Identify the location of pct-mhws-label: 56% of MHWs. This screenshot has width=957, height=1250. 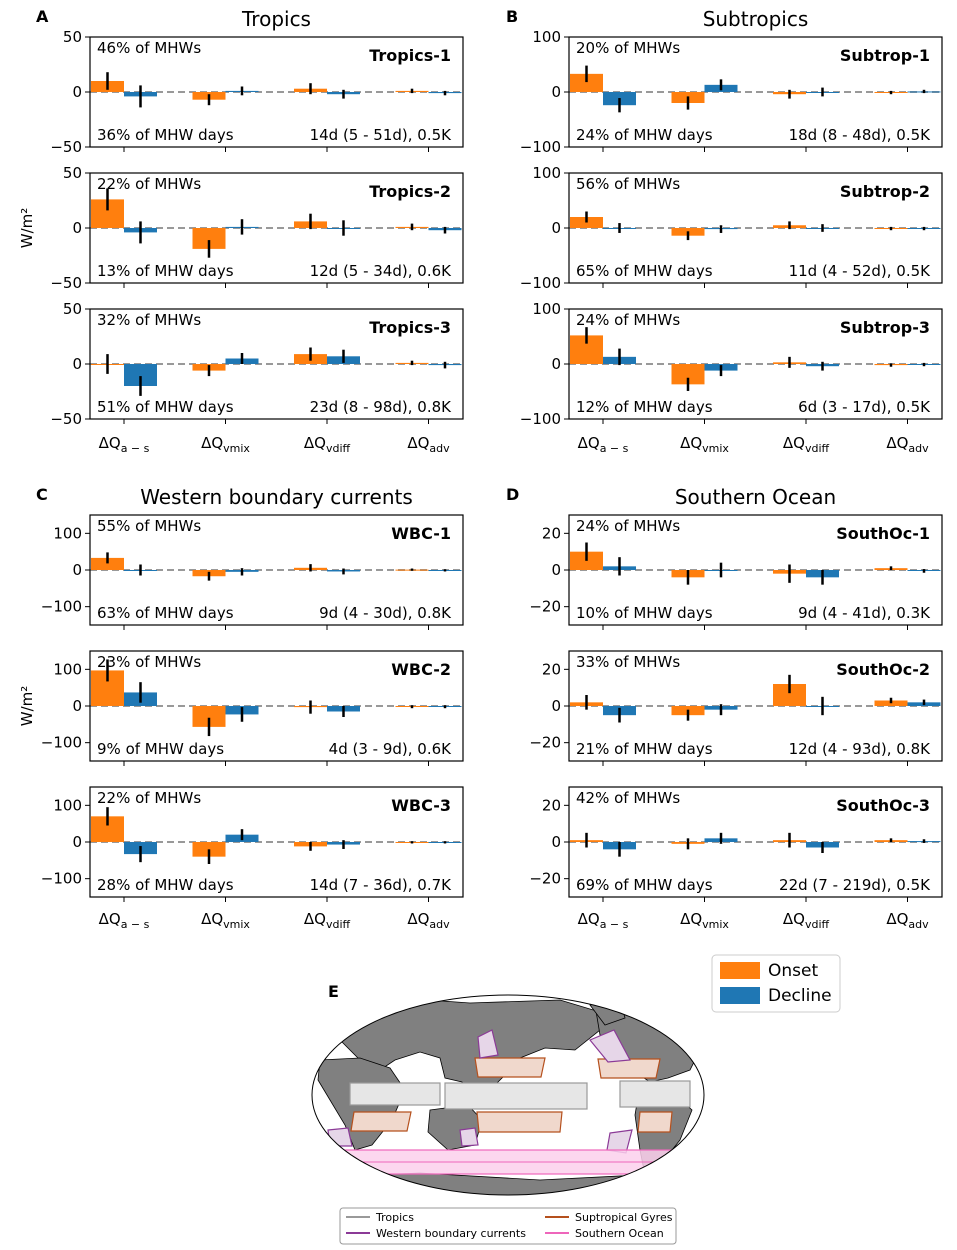
(628, 184).